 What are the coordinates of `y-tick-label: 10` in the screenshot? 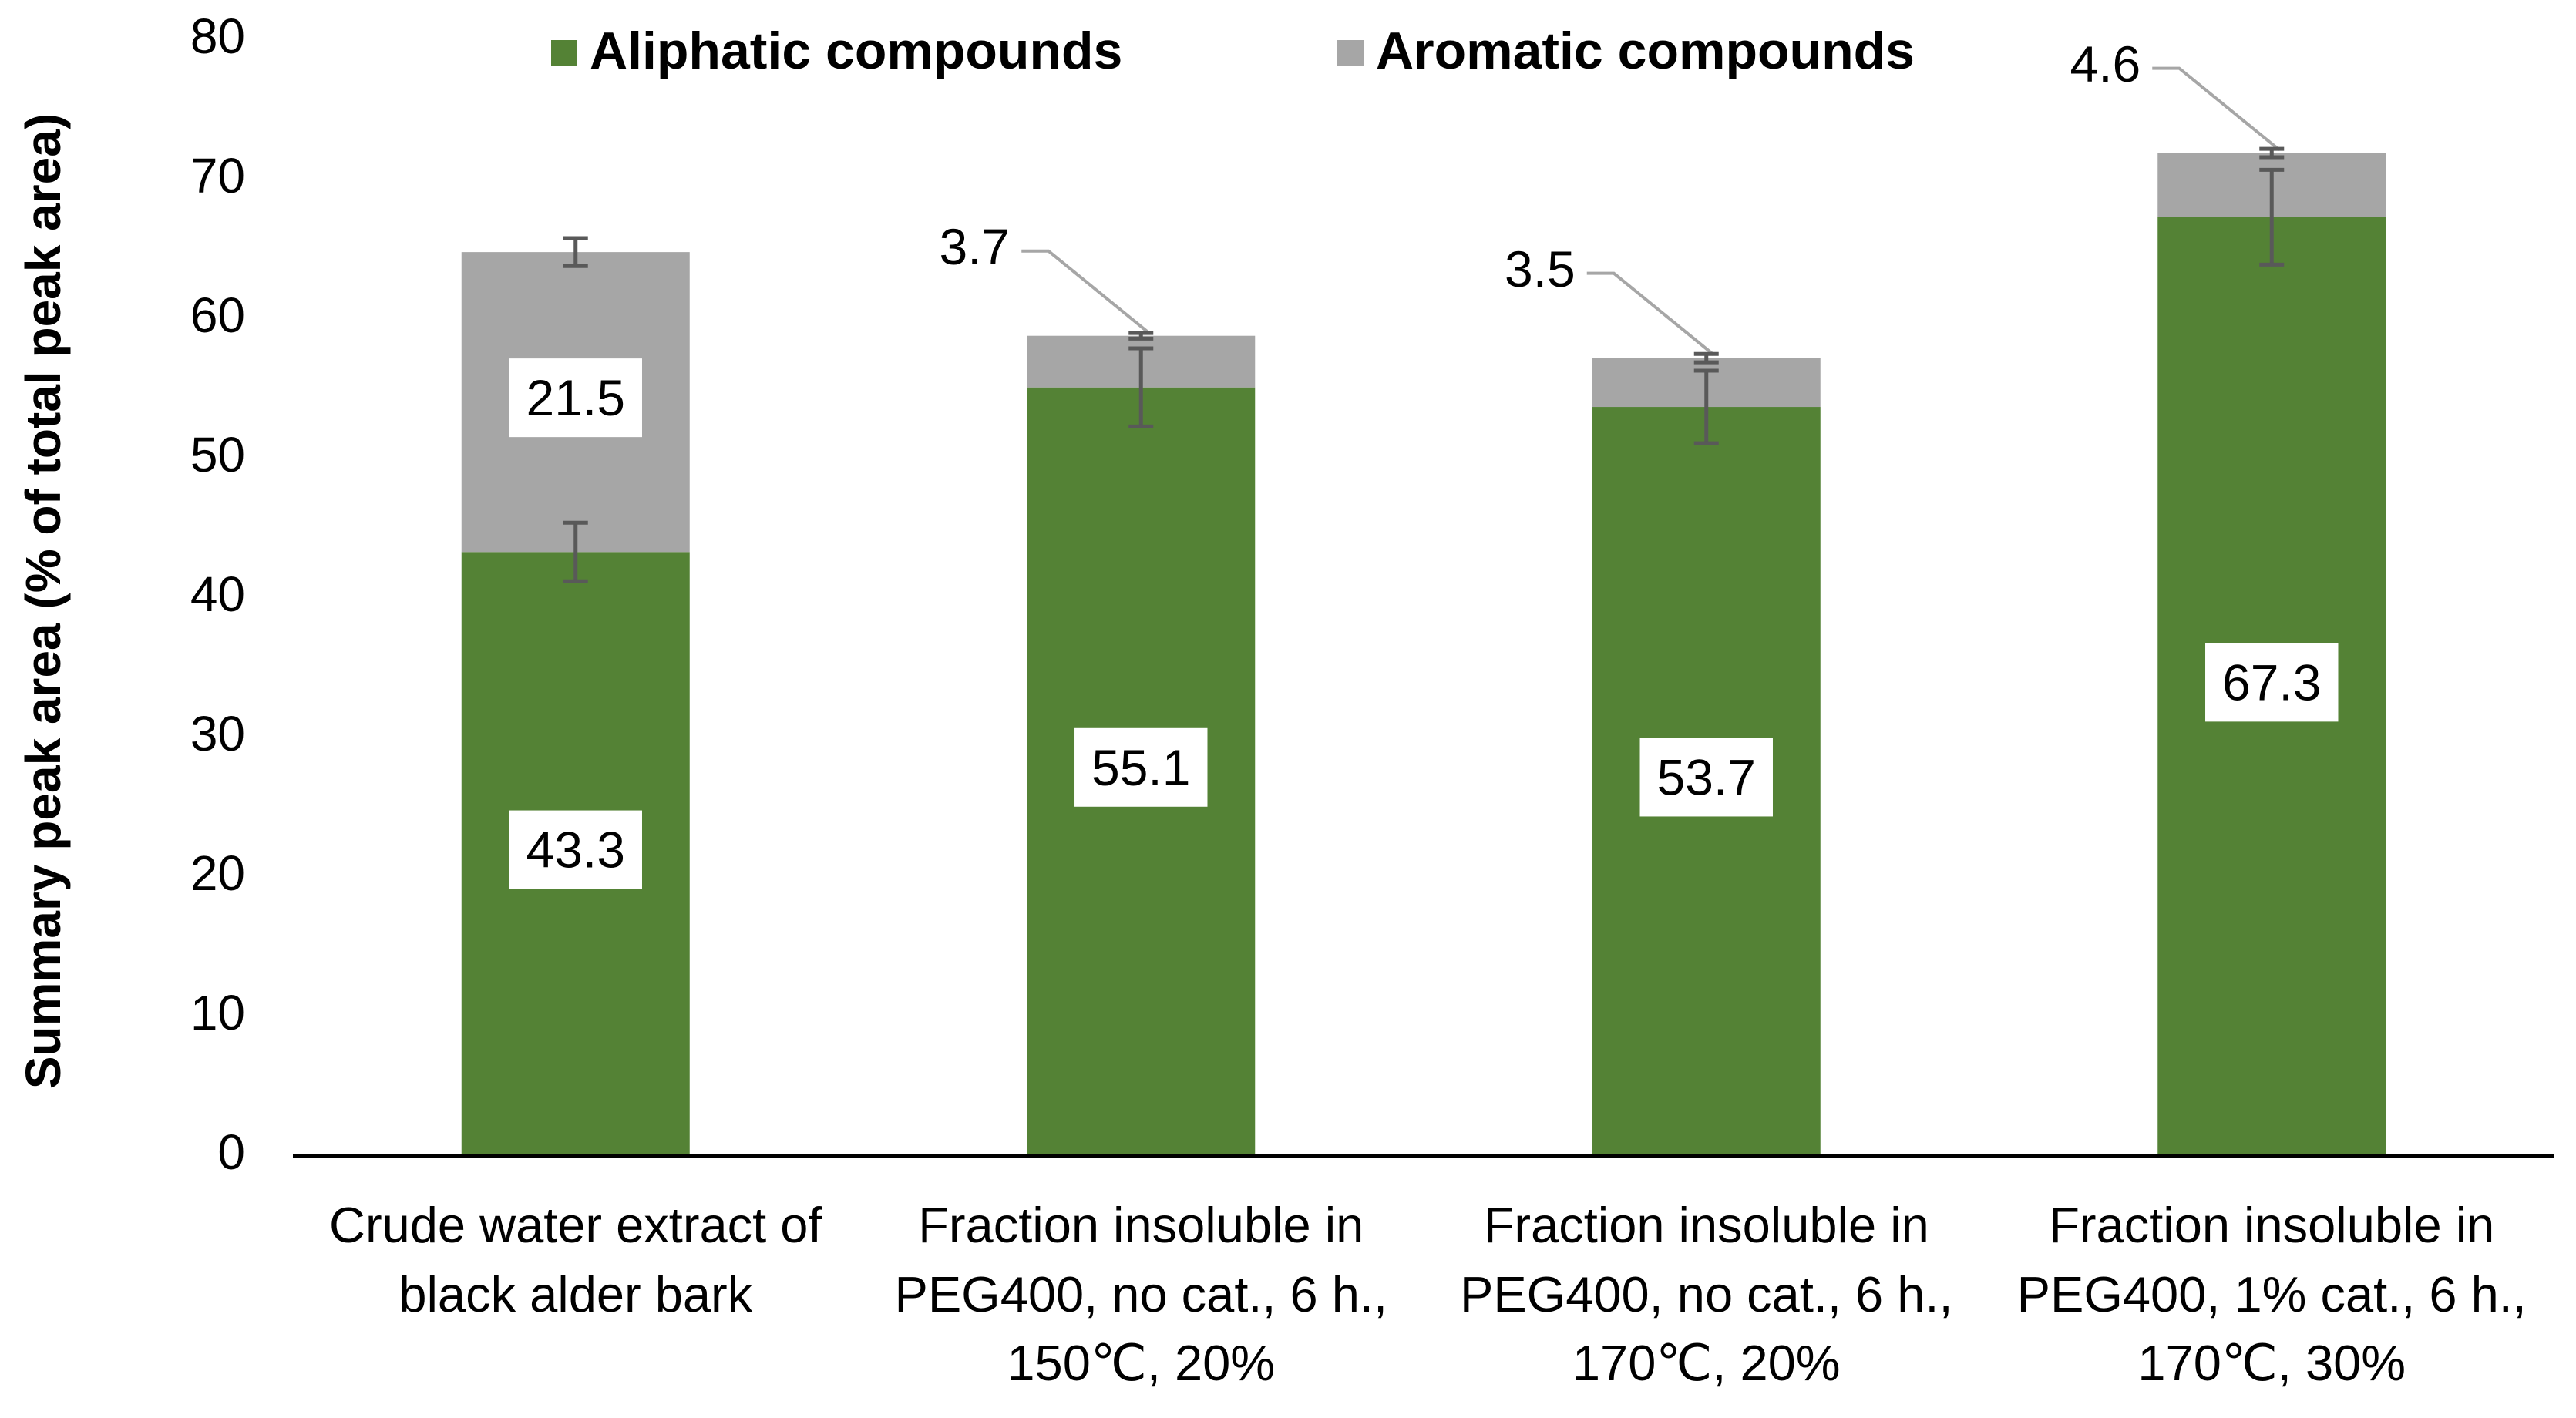 It's located at (217, 1012).